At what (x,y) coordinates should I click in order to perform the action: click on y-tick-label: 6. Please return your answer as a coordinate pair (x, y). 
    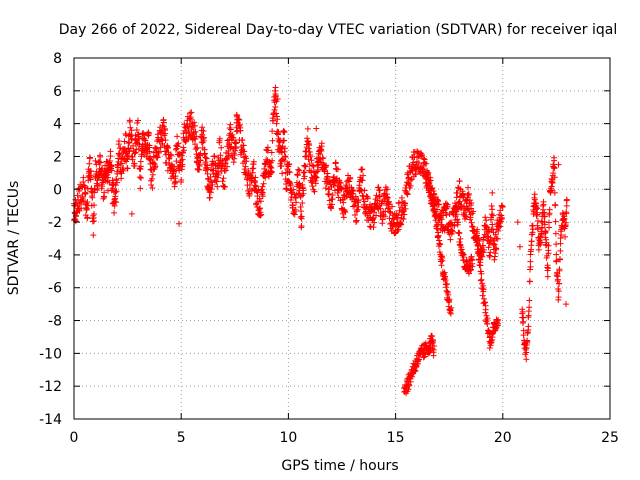
    Looking at the image, I should click on (57, 92).